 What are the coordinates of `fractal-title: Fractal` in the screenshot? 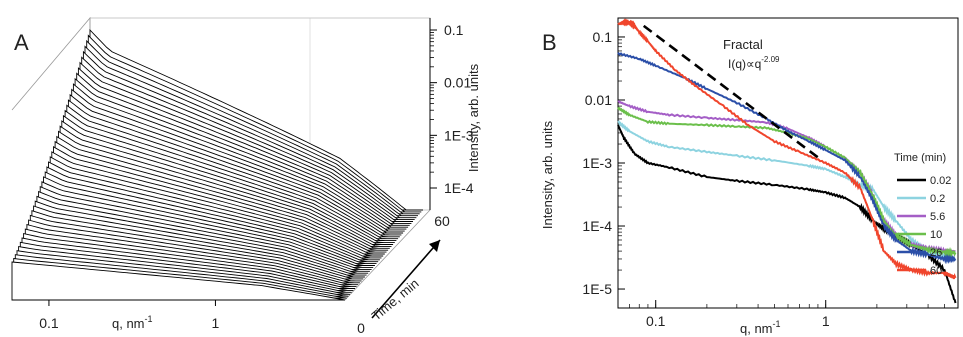 It's located at (743, 44).